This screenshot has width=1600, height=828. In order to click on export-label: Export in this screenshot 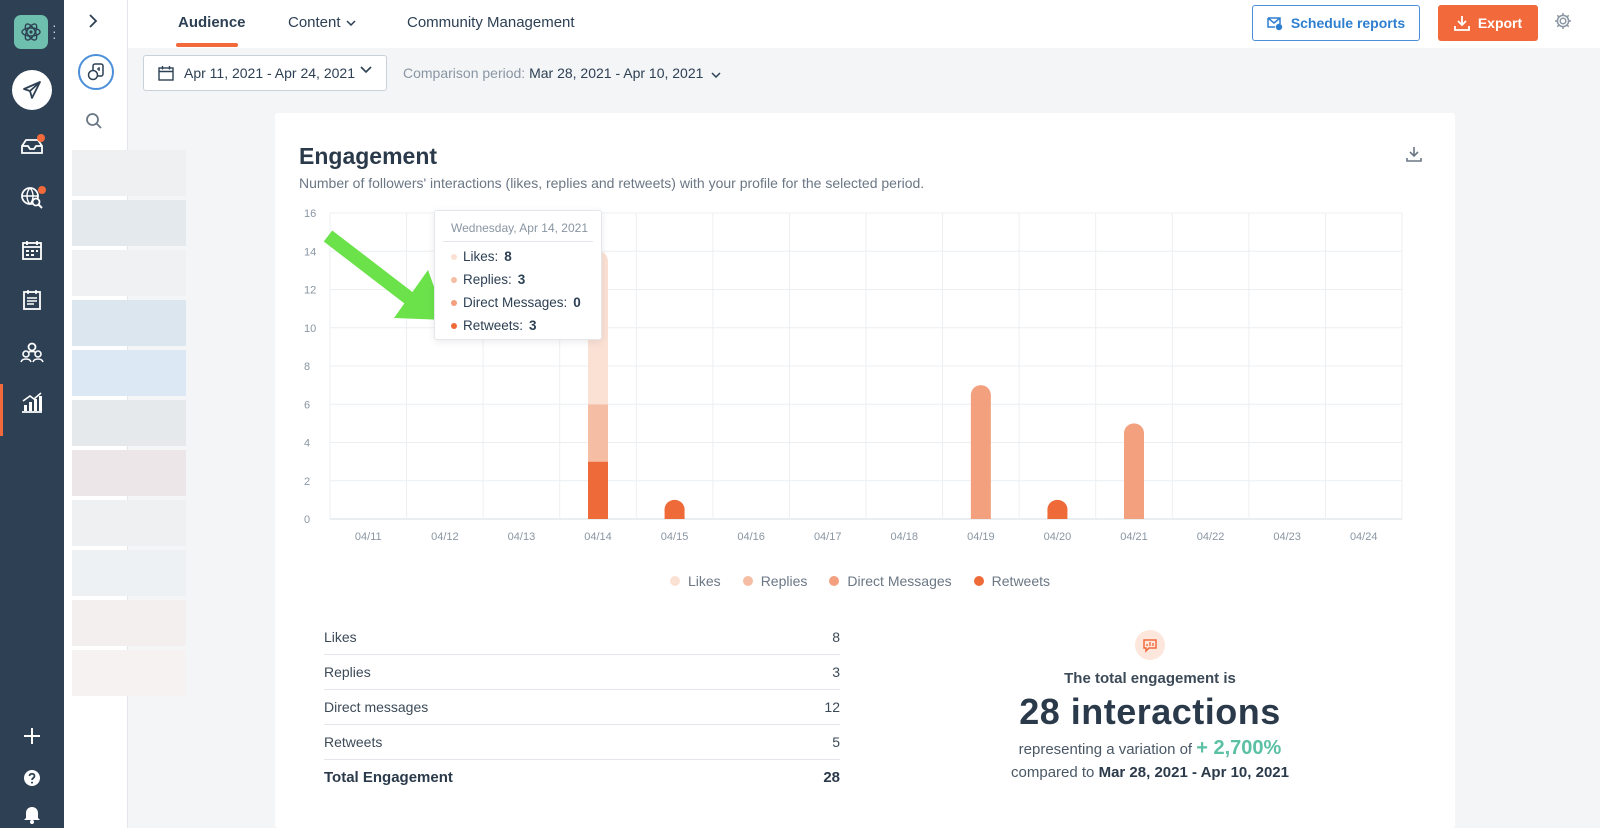, I will do `click(1500, 23)`.